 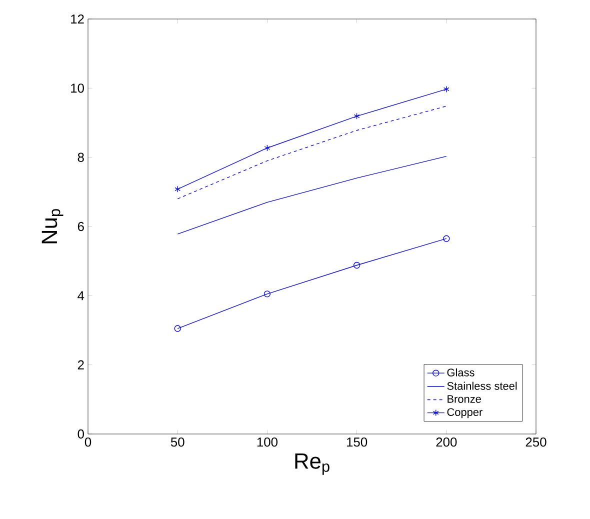 What do you see at coordinates (357, 442) in the screenshot?
I see `x-tick-label: 150` at bounding box center [357, 442].